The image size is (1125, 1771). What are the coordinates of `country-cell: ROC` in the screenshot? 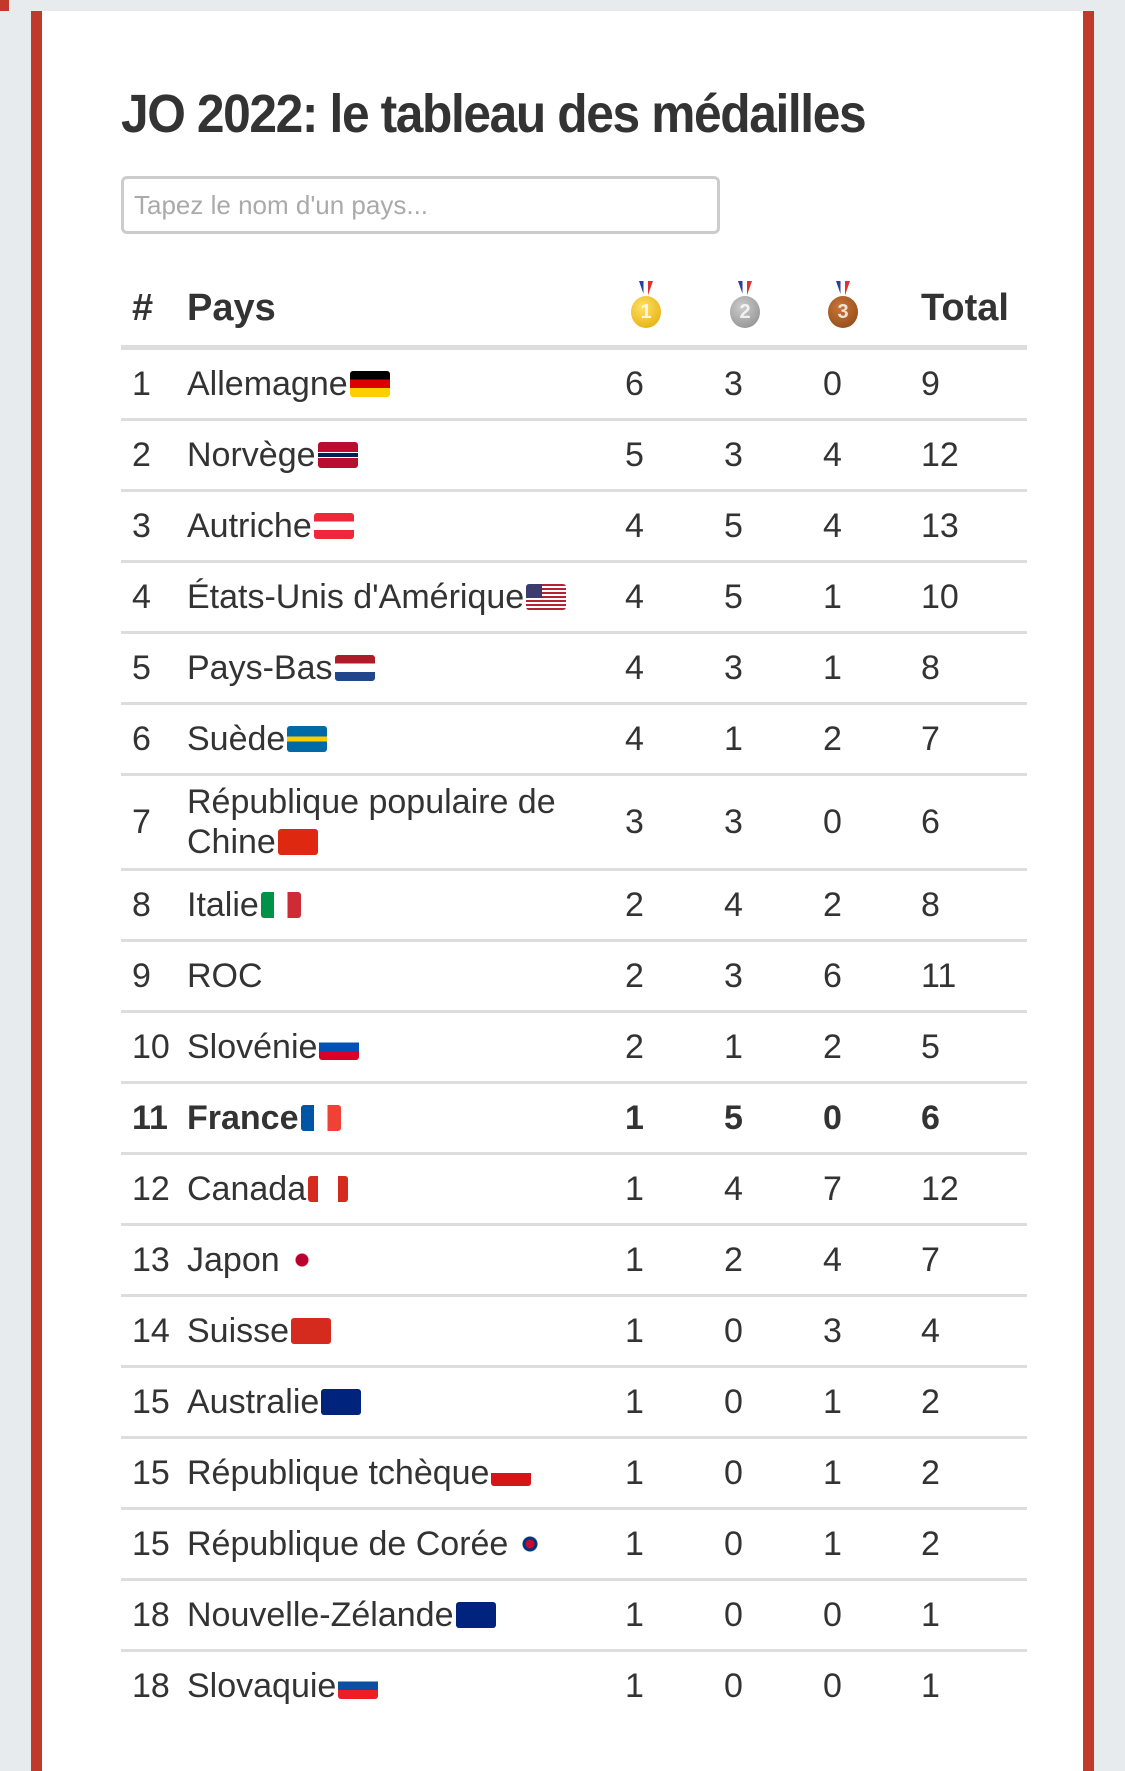 It's located at (402, 976).